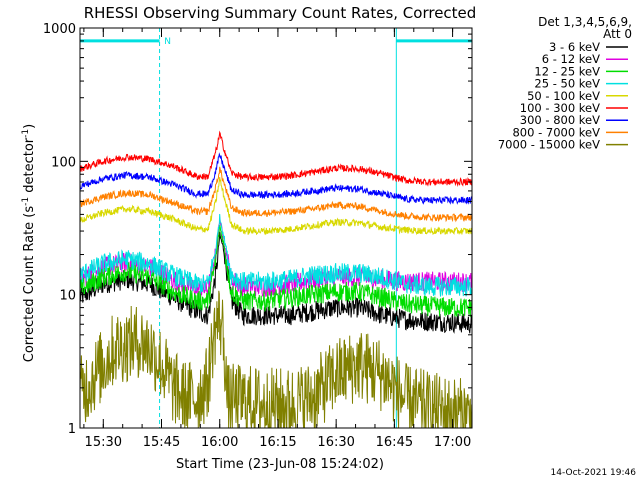 The width and height of the screenshot is (640, 480). I want to click on y-axis-label-sup1: -1, so click(26, 201).